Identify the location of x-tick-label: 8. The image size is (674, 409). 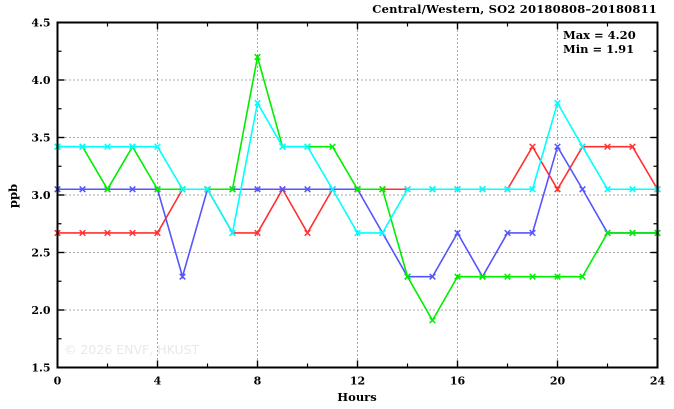
(258, 381).